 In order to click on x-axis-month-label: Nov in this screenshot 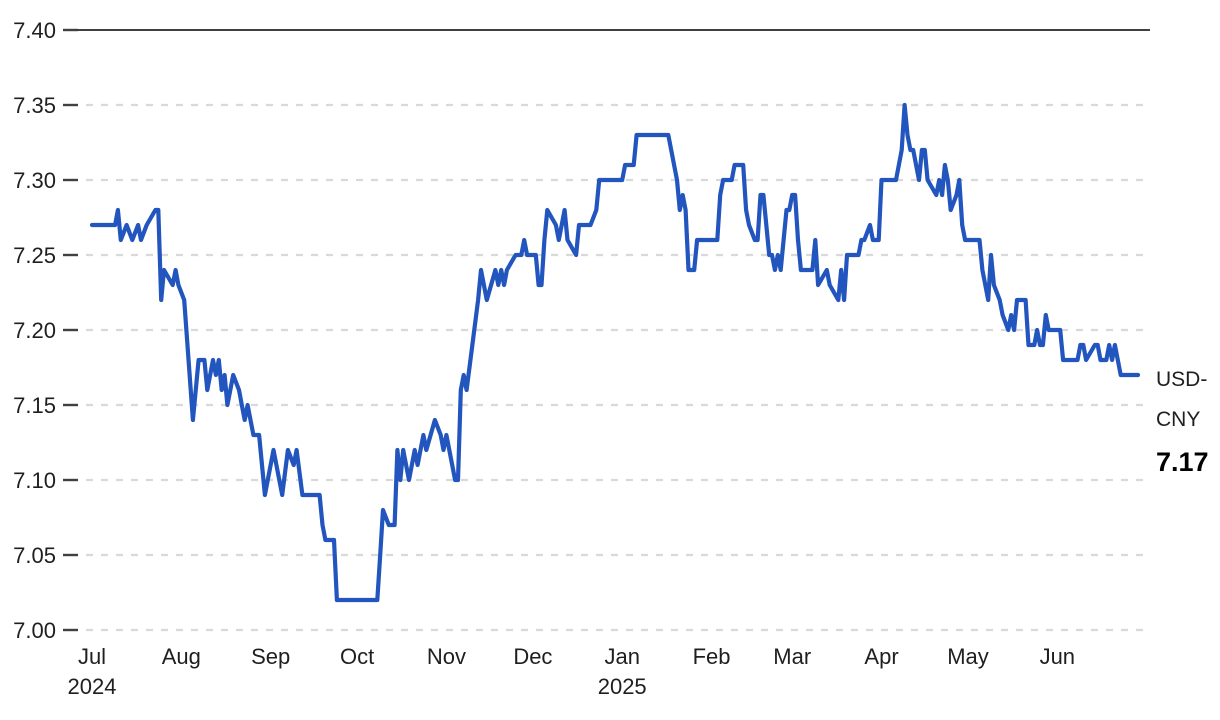, I will do `click(446, 656)`.